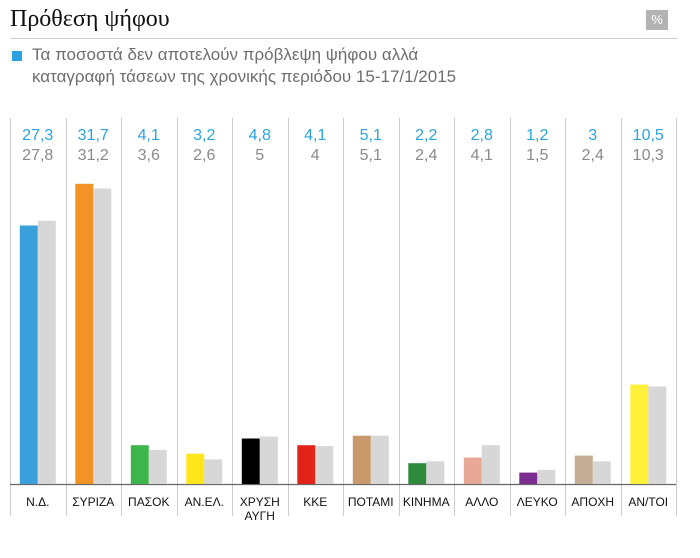  What do you see at coordinates (93, 502) in the screenshot?
I see `category-label: ΣΥΡΙΖΑ` at bounding box center [93, 502].